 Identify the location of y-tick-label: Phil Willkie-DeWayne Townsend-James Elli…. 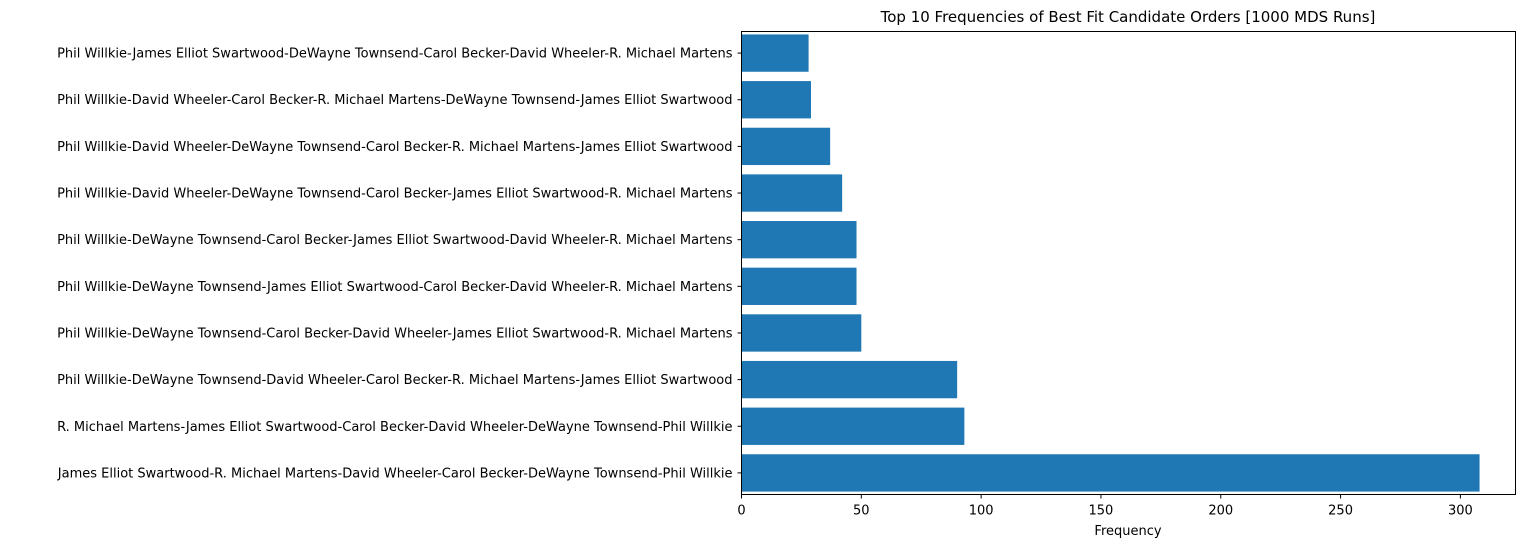
(395, 287).